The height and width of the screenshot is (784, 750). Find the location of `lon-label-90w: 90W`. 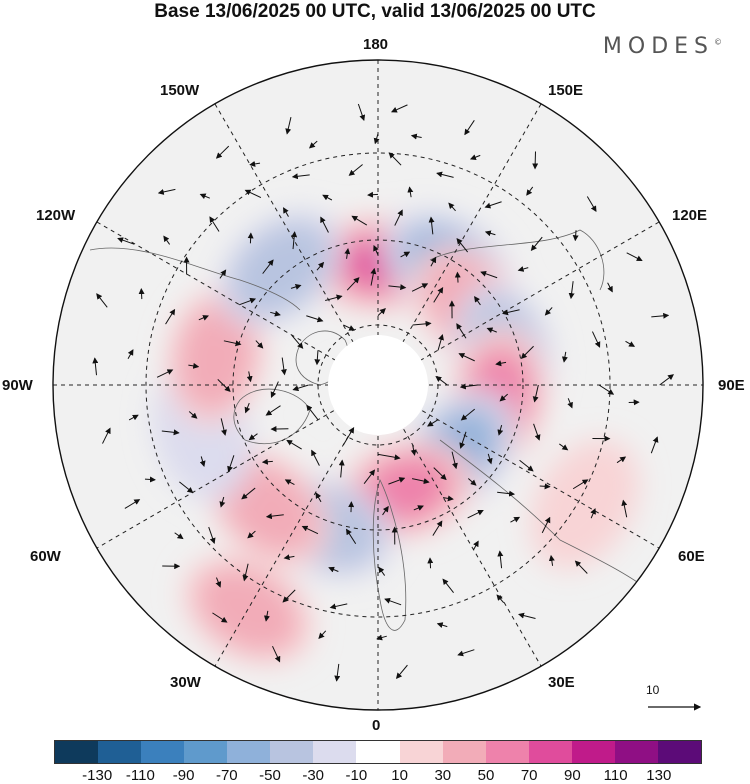

lon-label-90w: 90W is located at coordinates (17, 385).